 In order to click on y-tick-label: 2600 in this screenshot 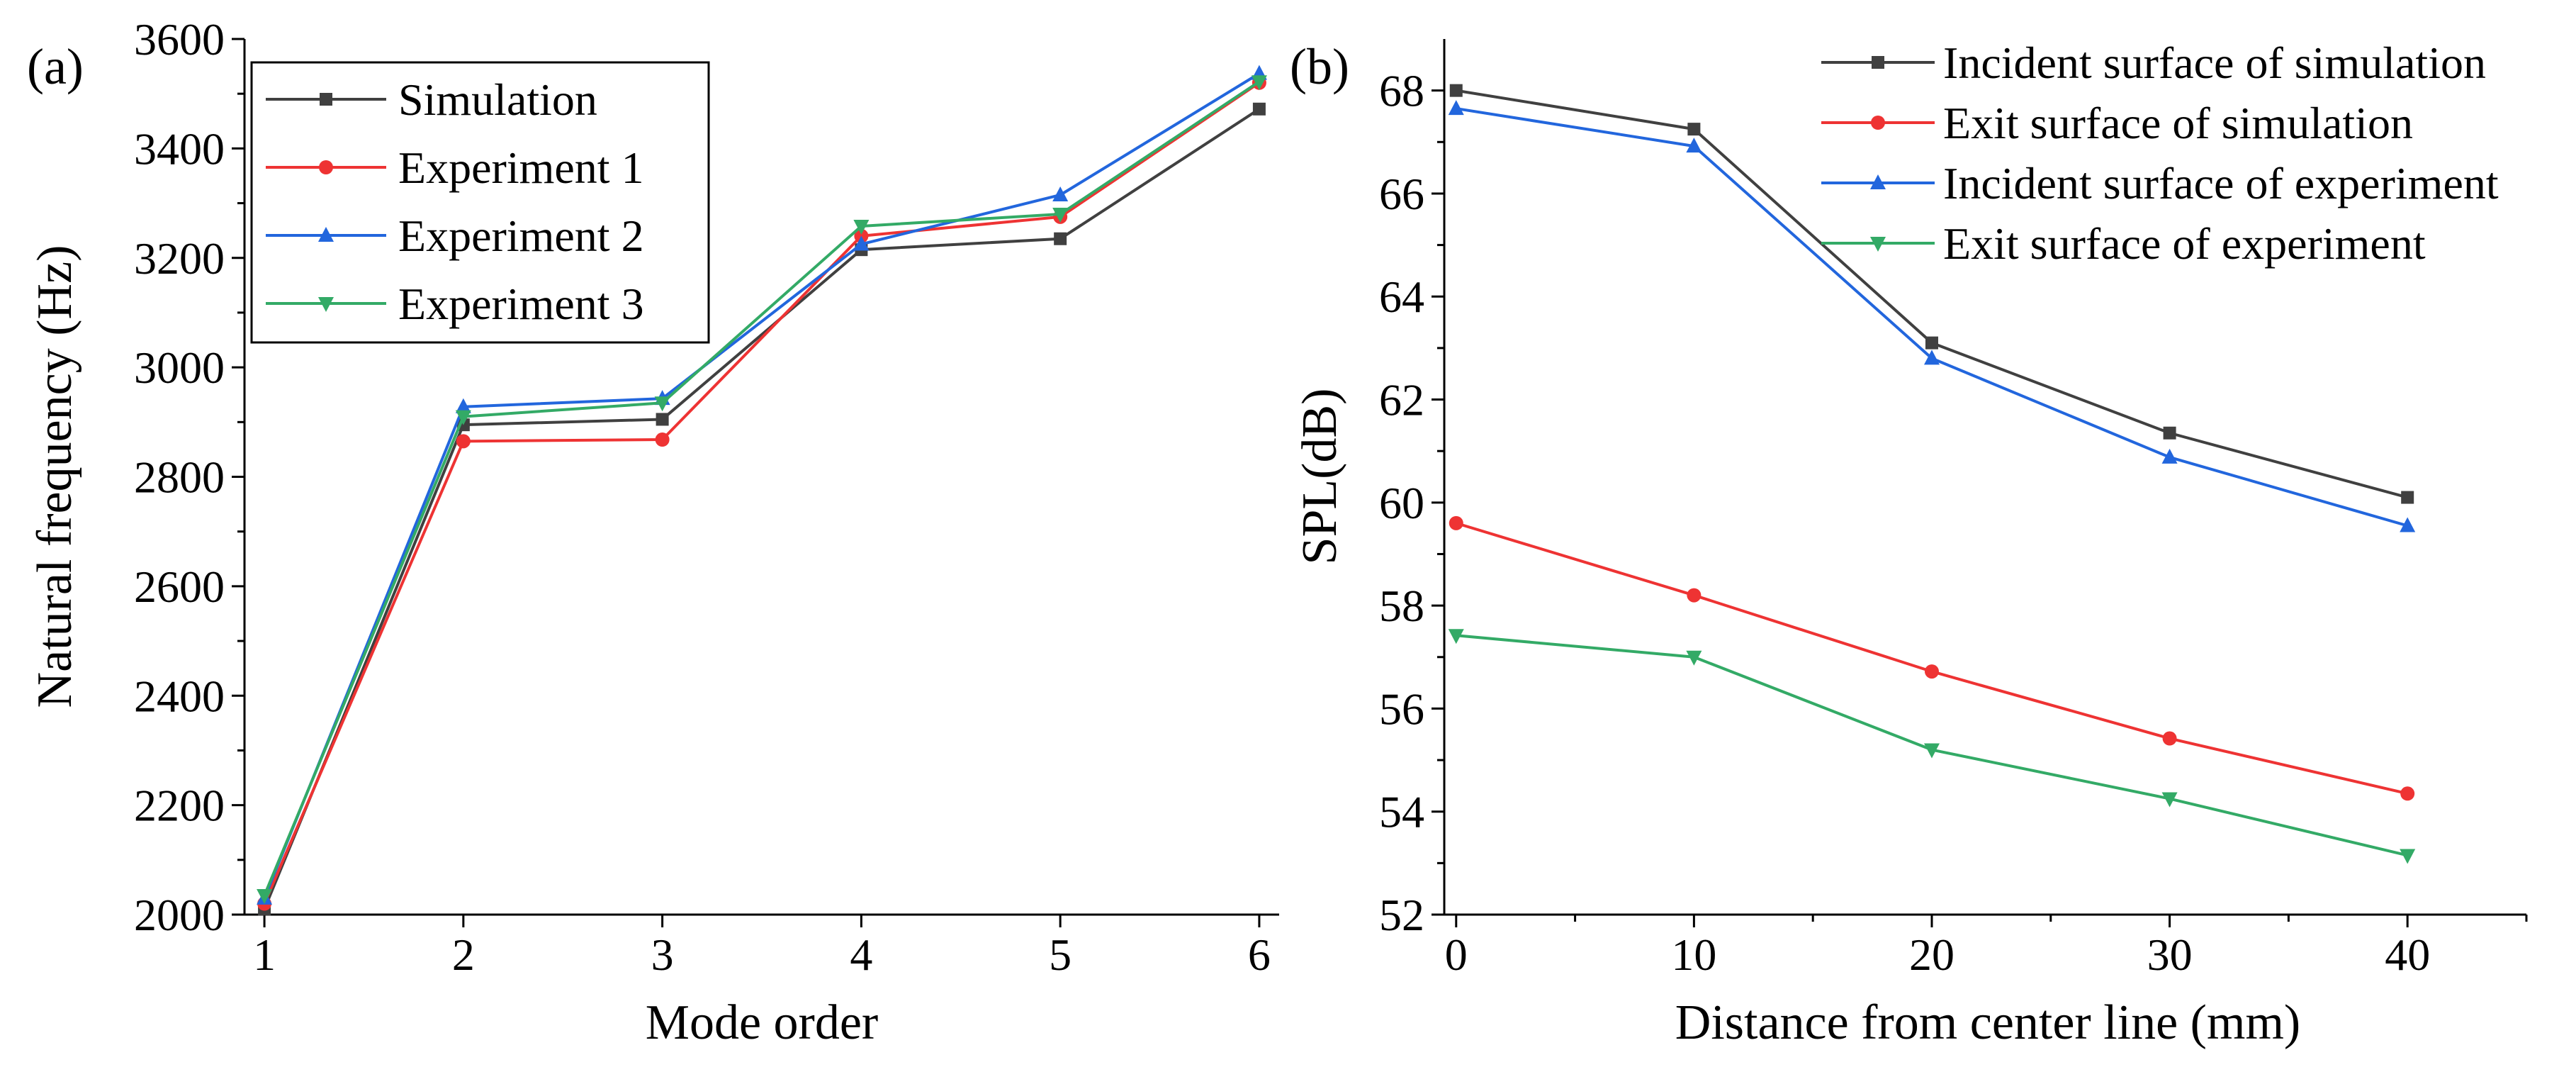, I will do `click(179, 587)`.